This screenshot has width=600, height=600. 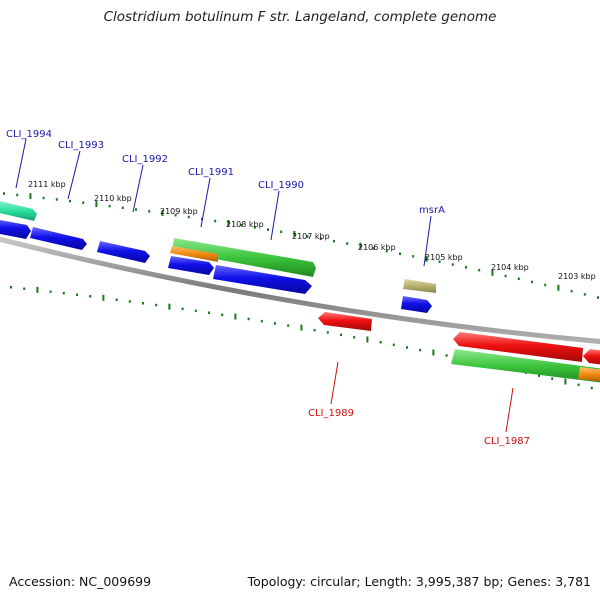 What do you see at coordinates (507, 441) in the screenshot?
I see `gene-label-reverse: CLI_1987` at bounding box center [507, 441].